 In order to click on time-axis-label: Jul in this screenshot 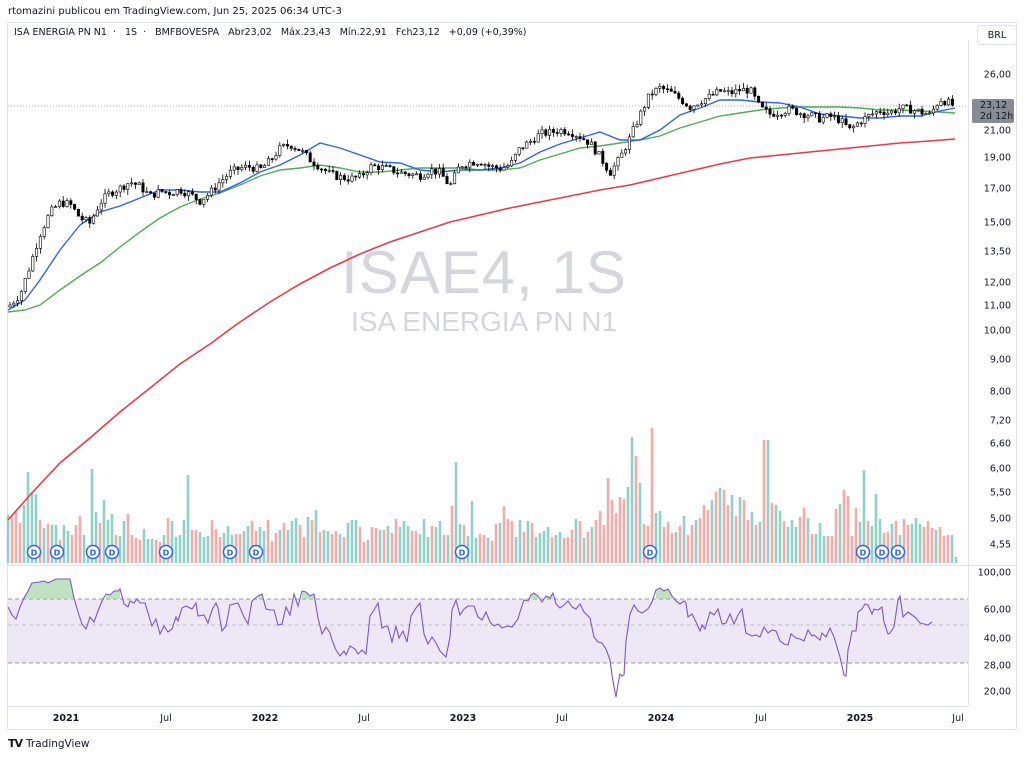, I will do `click(761, 718)`.